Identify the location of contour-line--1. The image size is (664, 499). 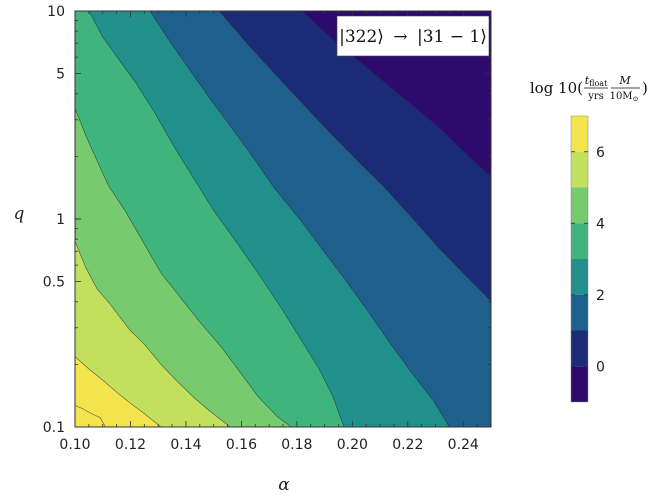
(396, 94).